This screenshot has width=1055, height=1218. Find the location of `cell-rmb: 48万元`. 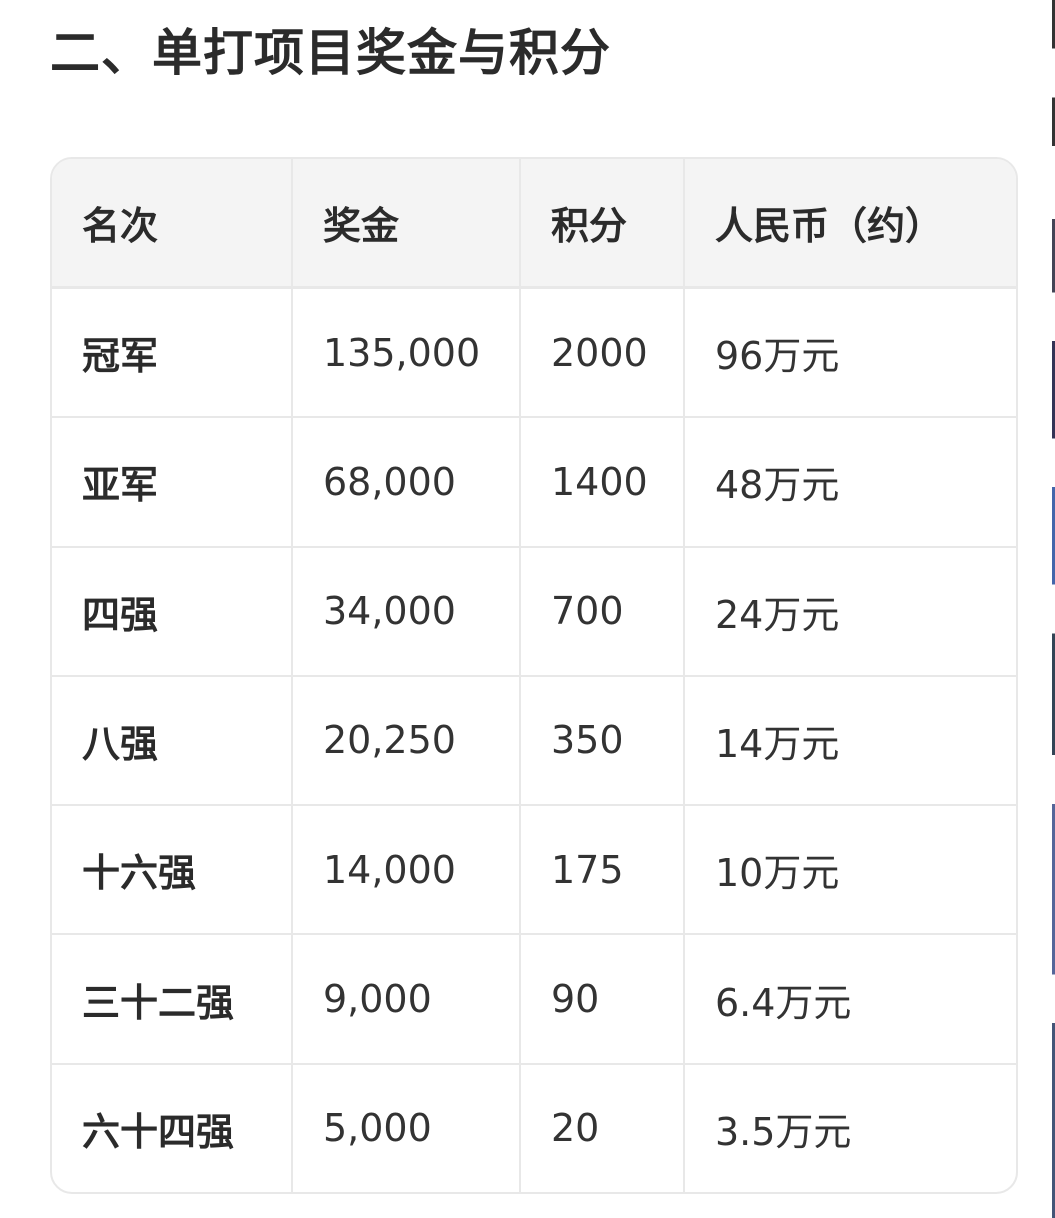

cell-rmb: 48万元 is located at coordinates (850, 482).